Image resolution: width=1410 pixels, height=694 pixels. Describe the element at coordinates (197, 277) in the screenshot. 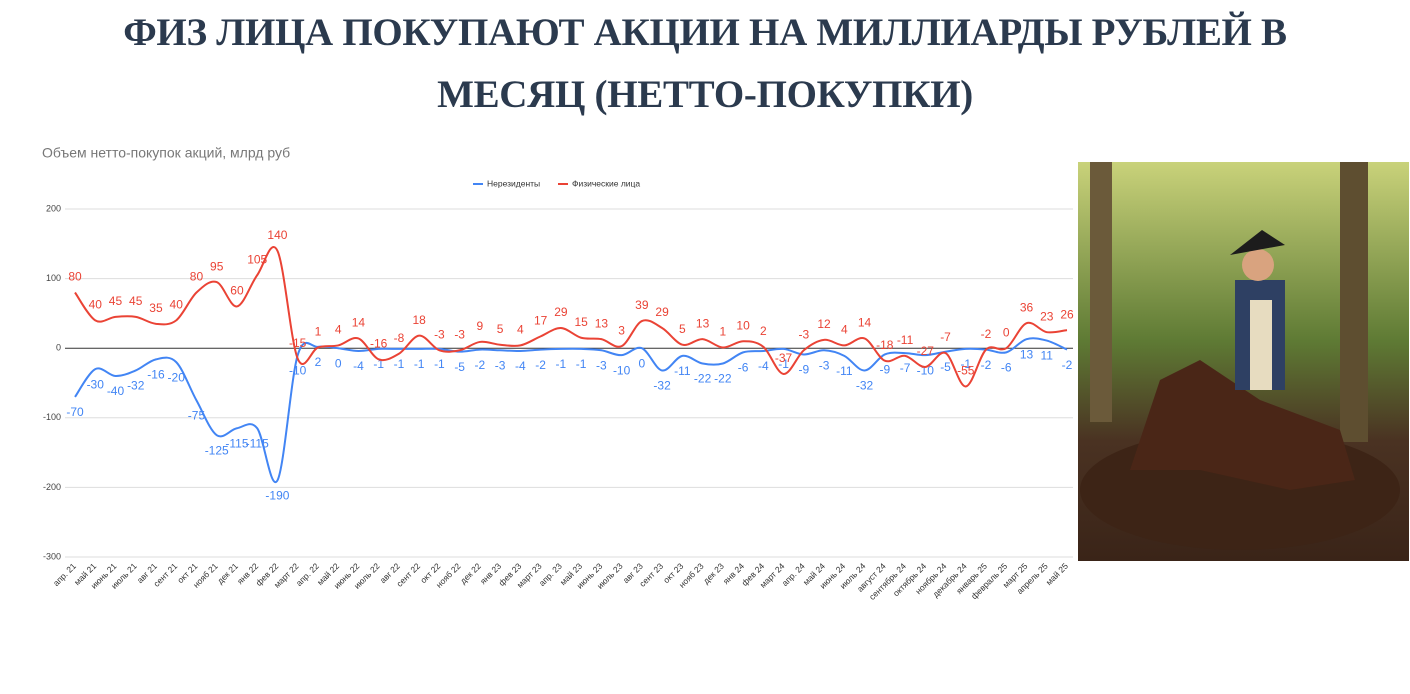

I see `data-label: 80` at that location.